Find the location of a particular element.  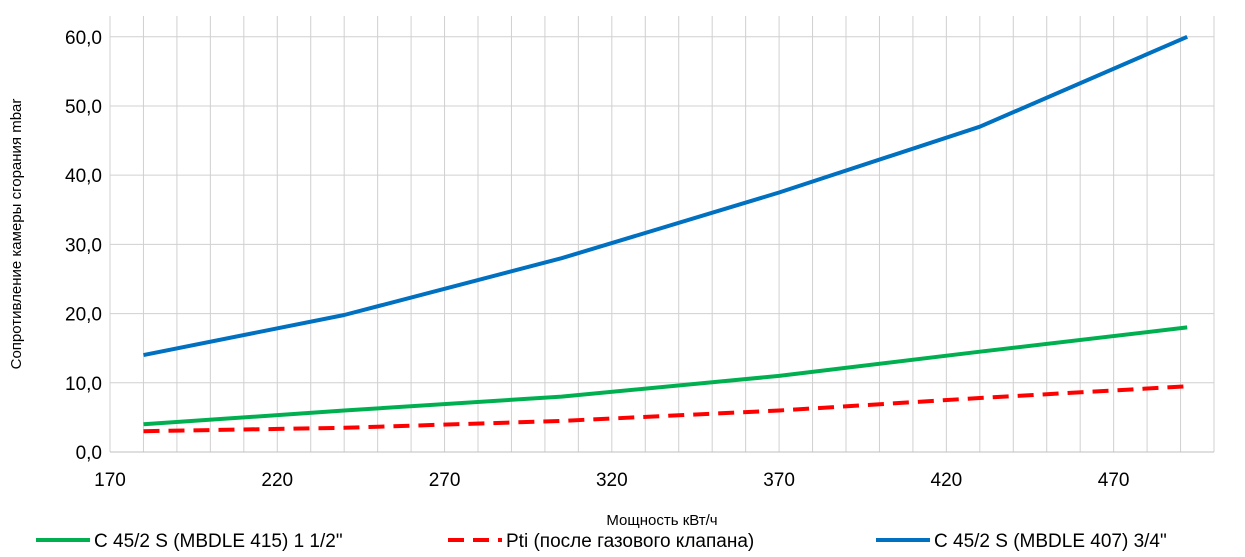

y-axis-title: Сопротивление камеры сгорания mbar is located at coordinates (16, 234).